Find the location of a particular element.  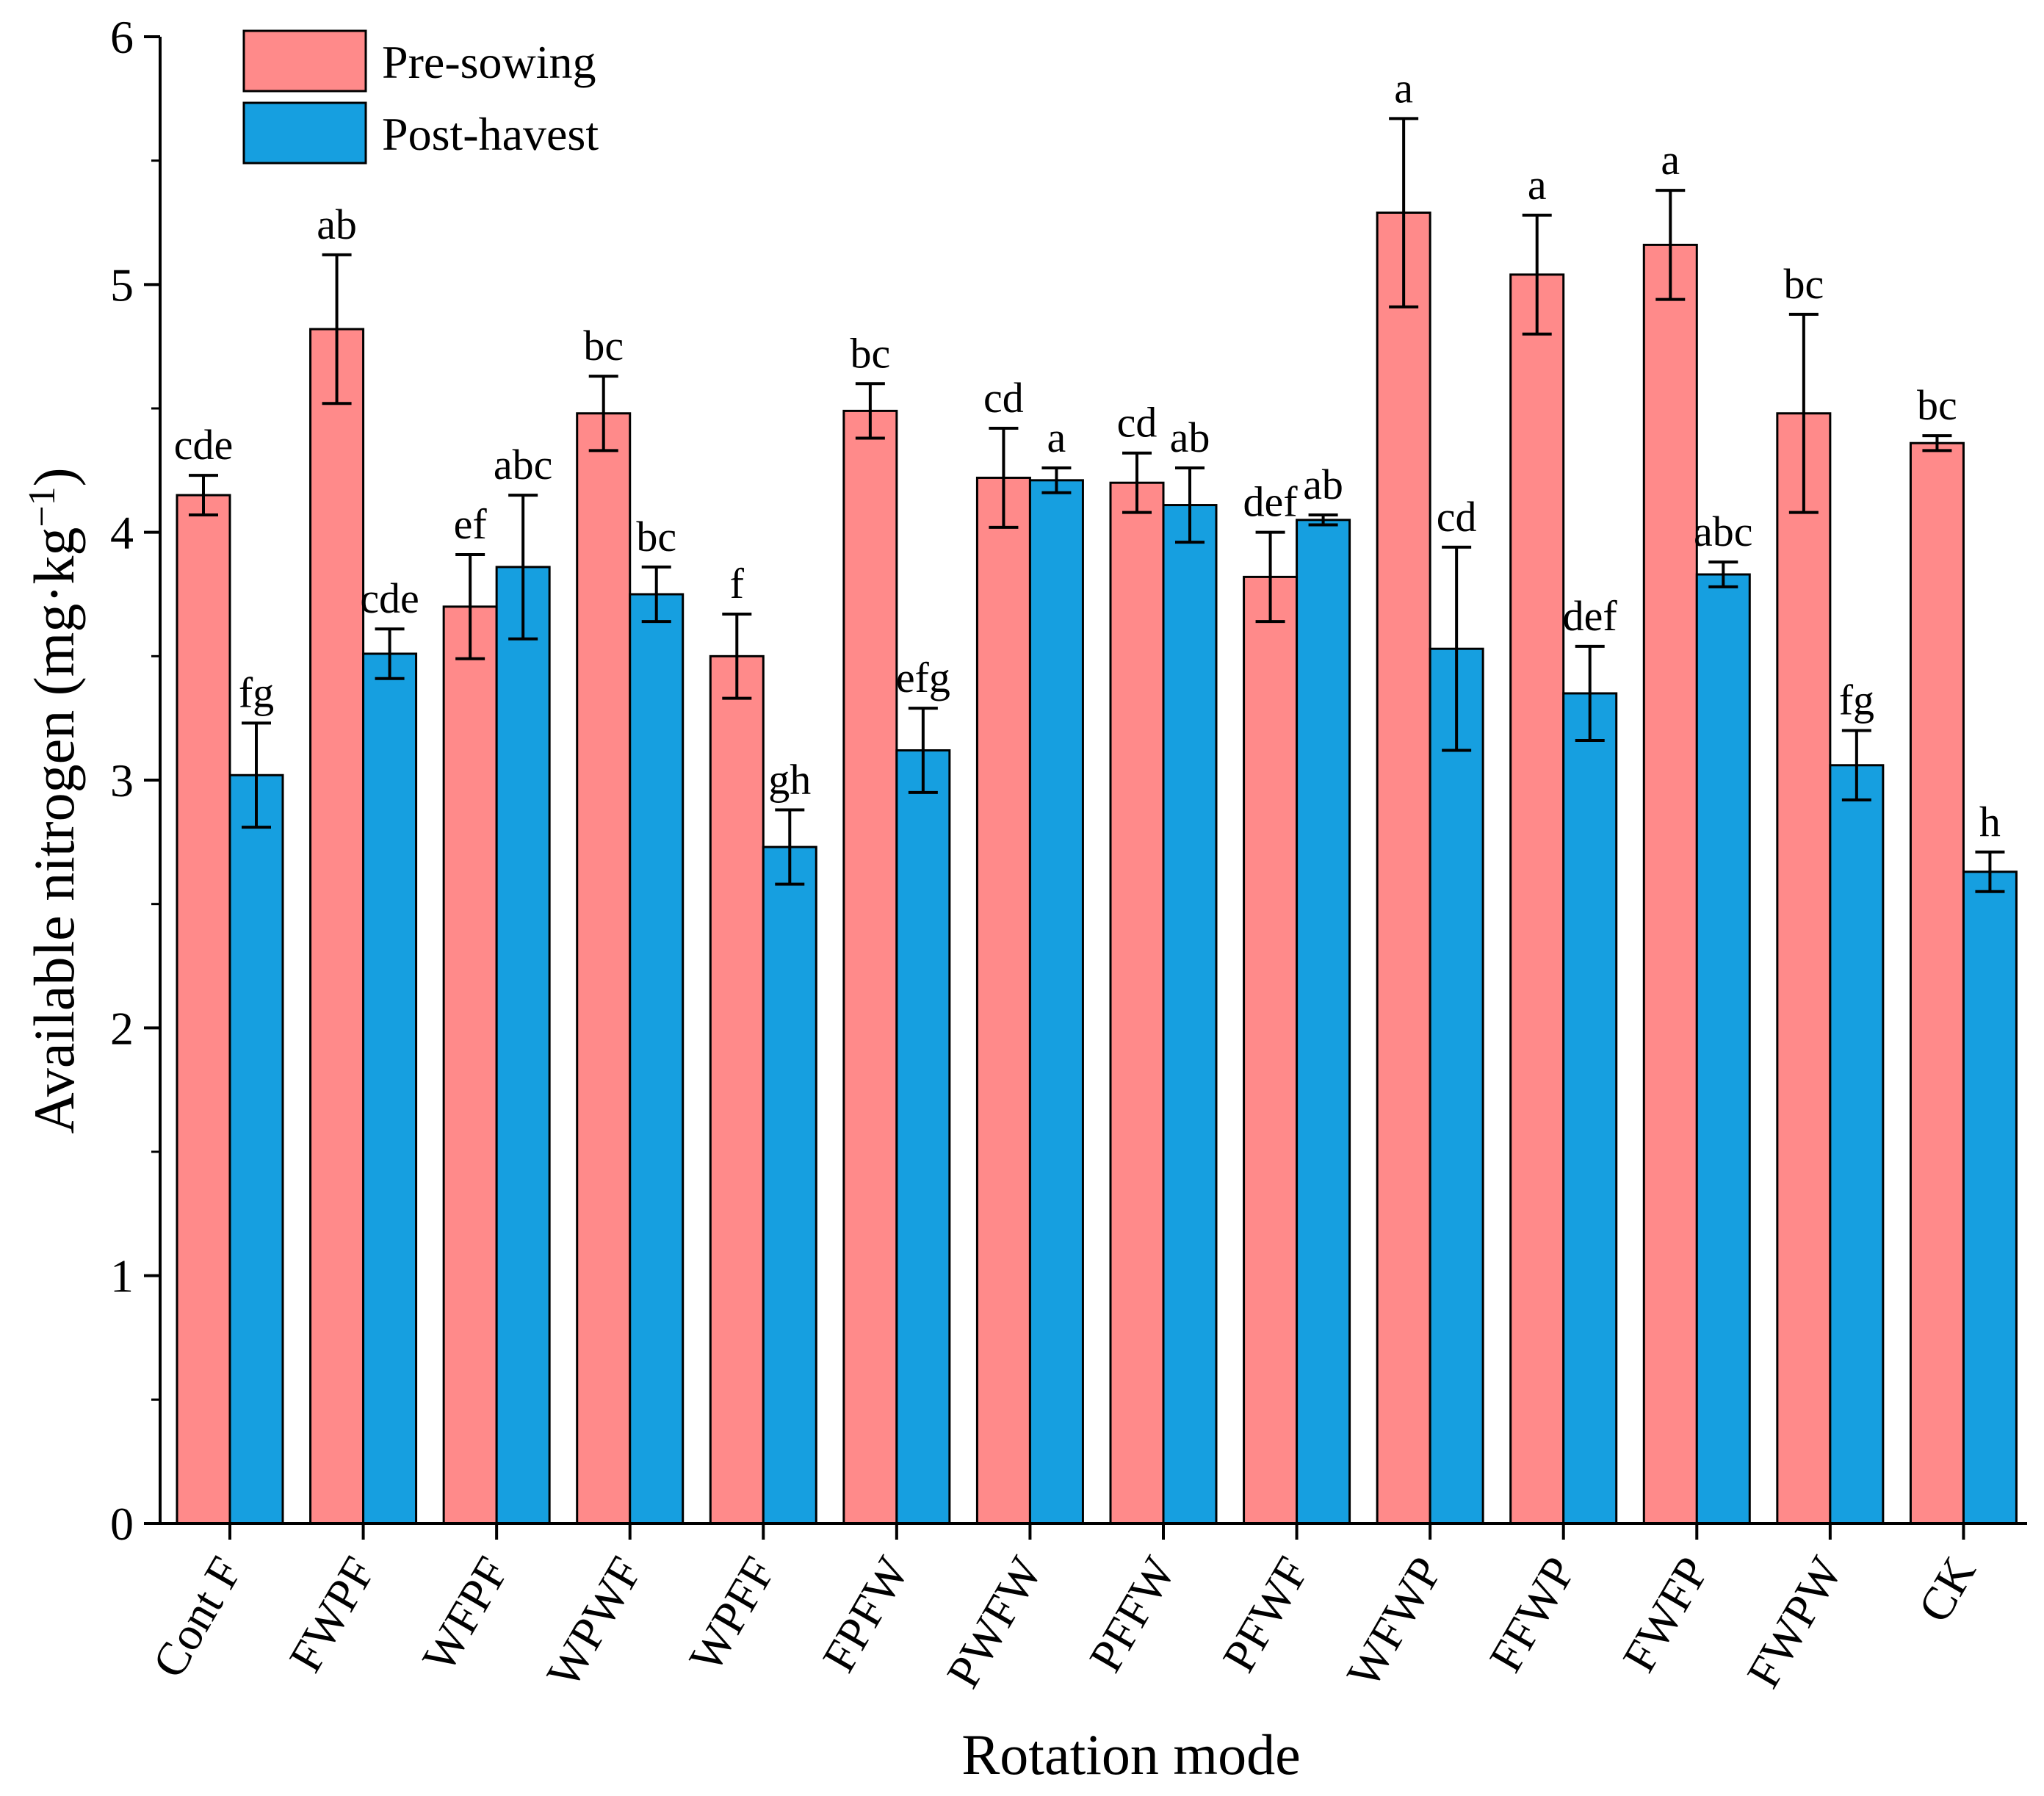

x-category-label: FWFP is located at coordinates (1666, 1614).